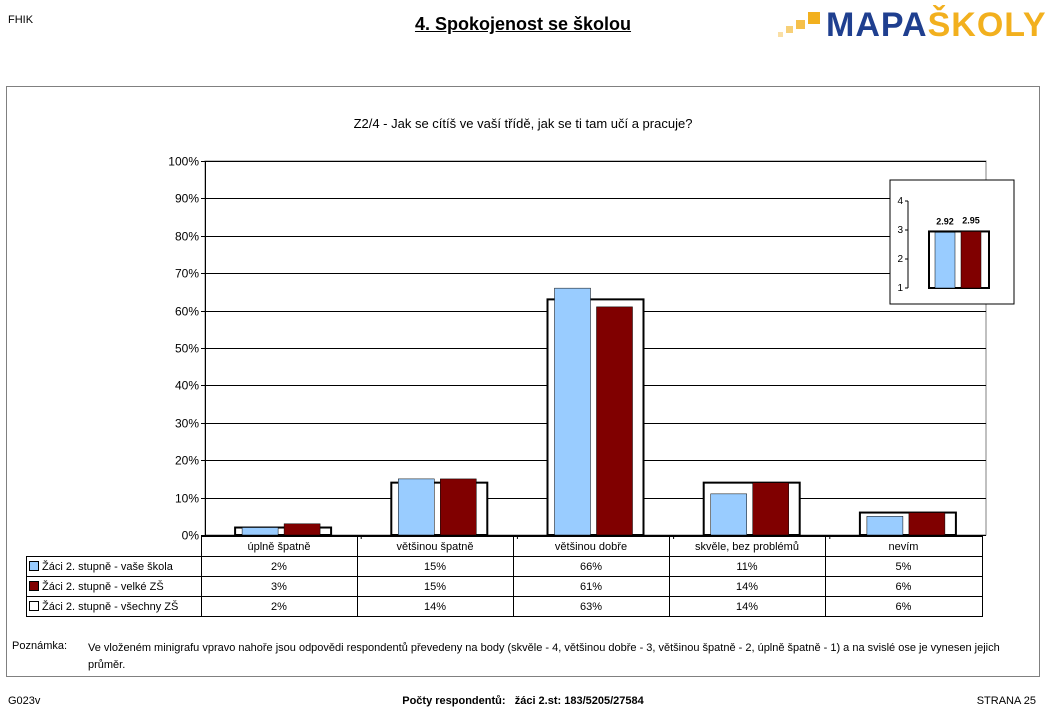 This screenshot has height=716, width=1046. What do you see at coordinates (900, 201) in the screenshot?
I see `inset-y-tick-label: 4` at bounding box center [900, 201].